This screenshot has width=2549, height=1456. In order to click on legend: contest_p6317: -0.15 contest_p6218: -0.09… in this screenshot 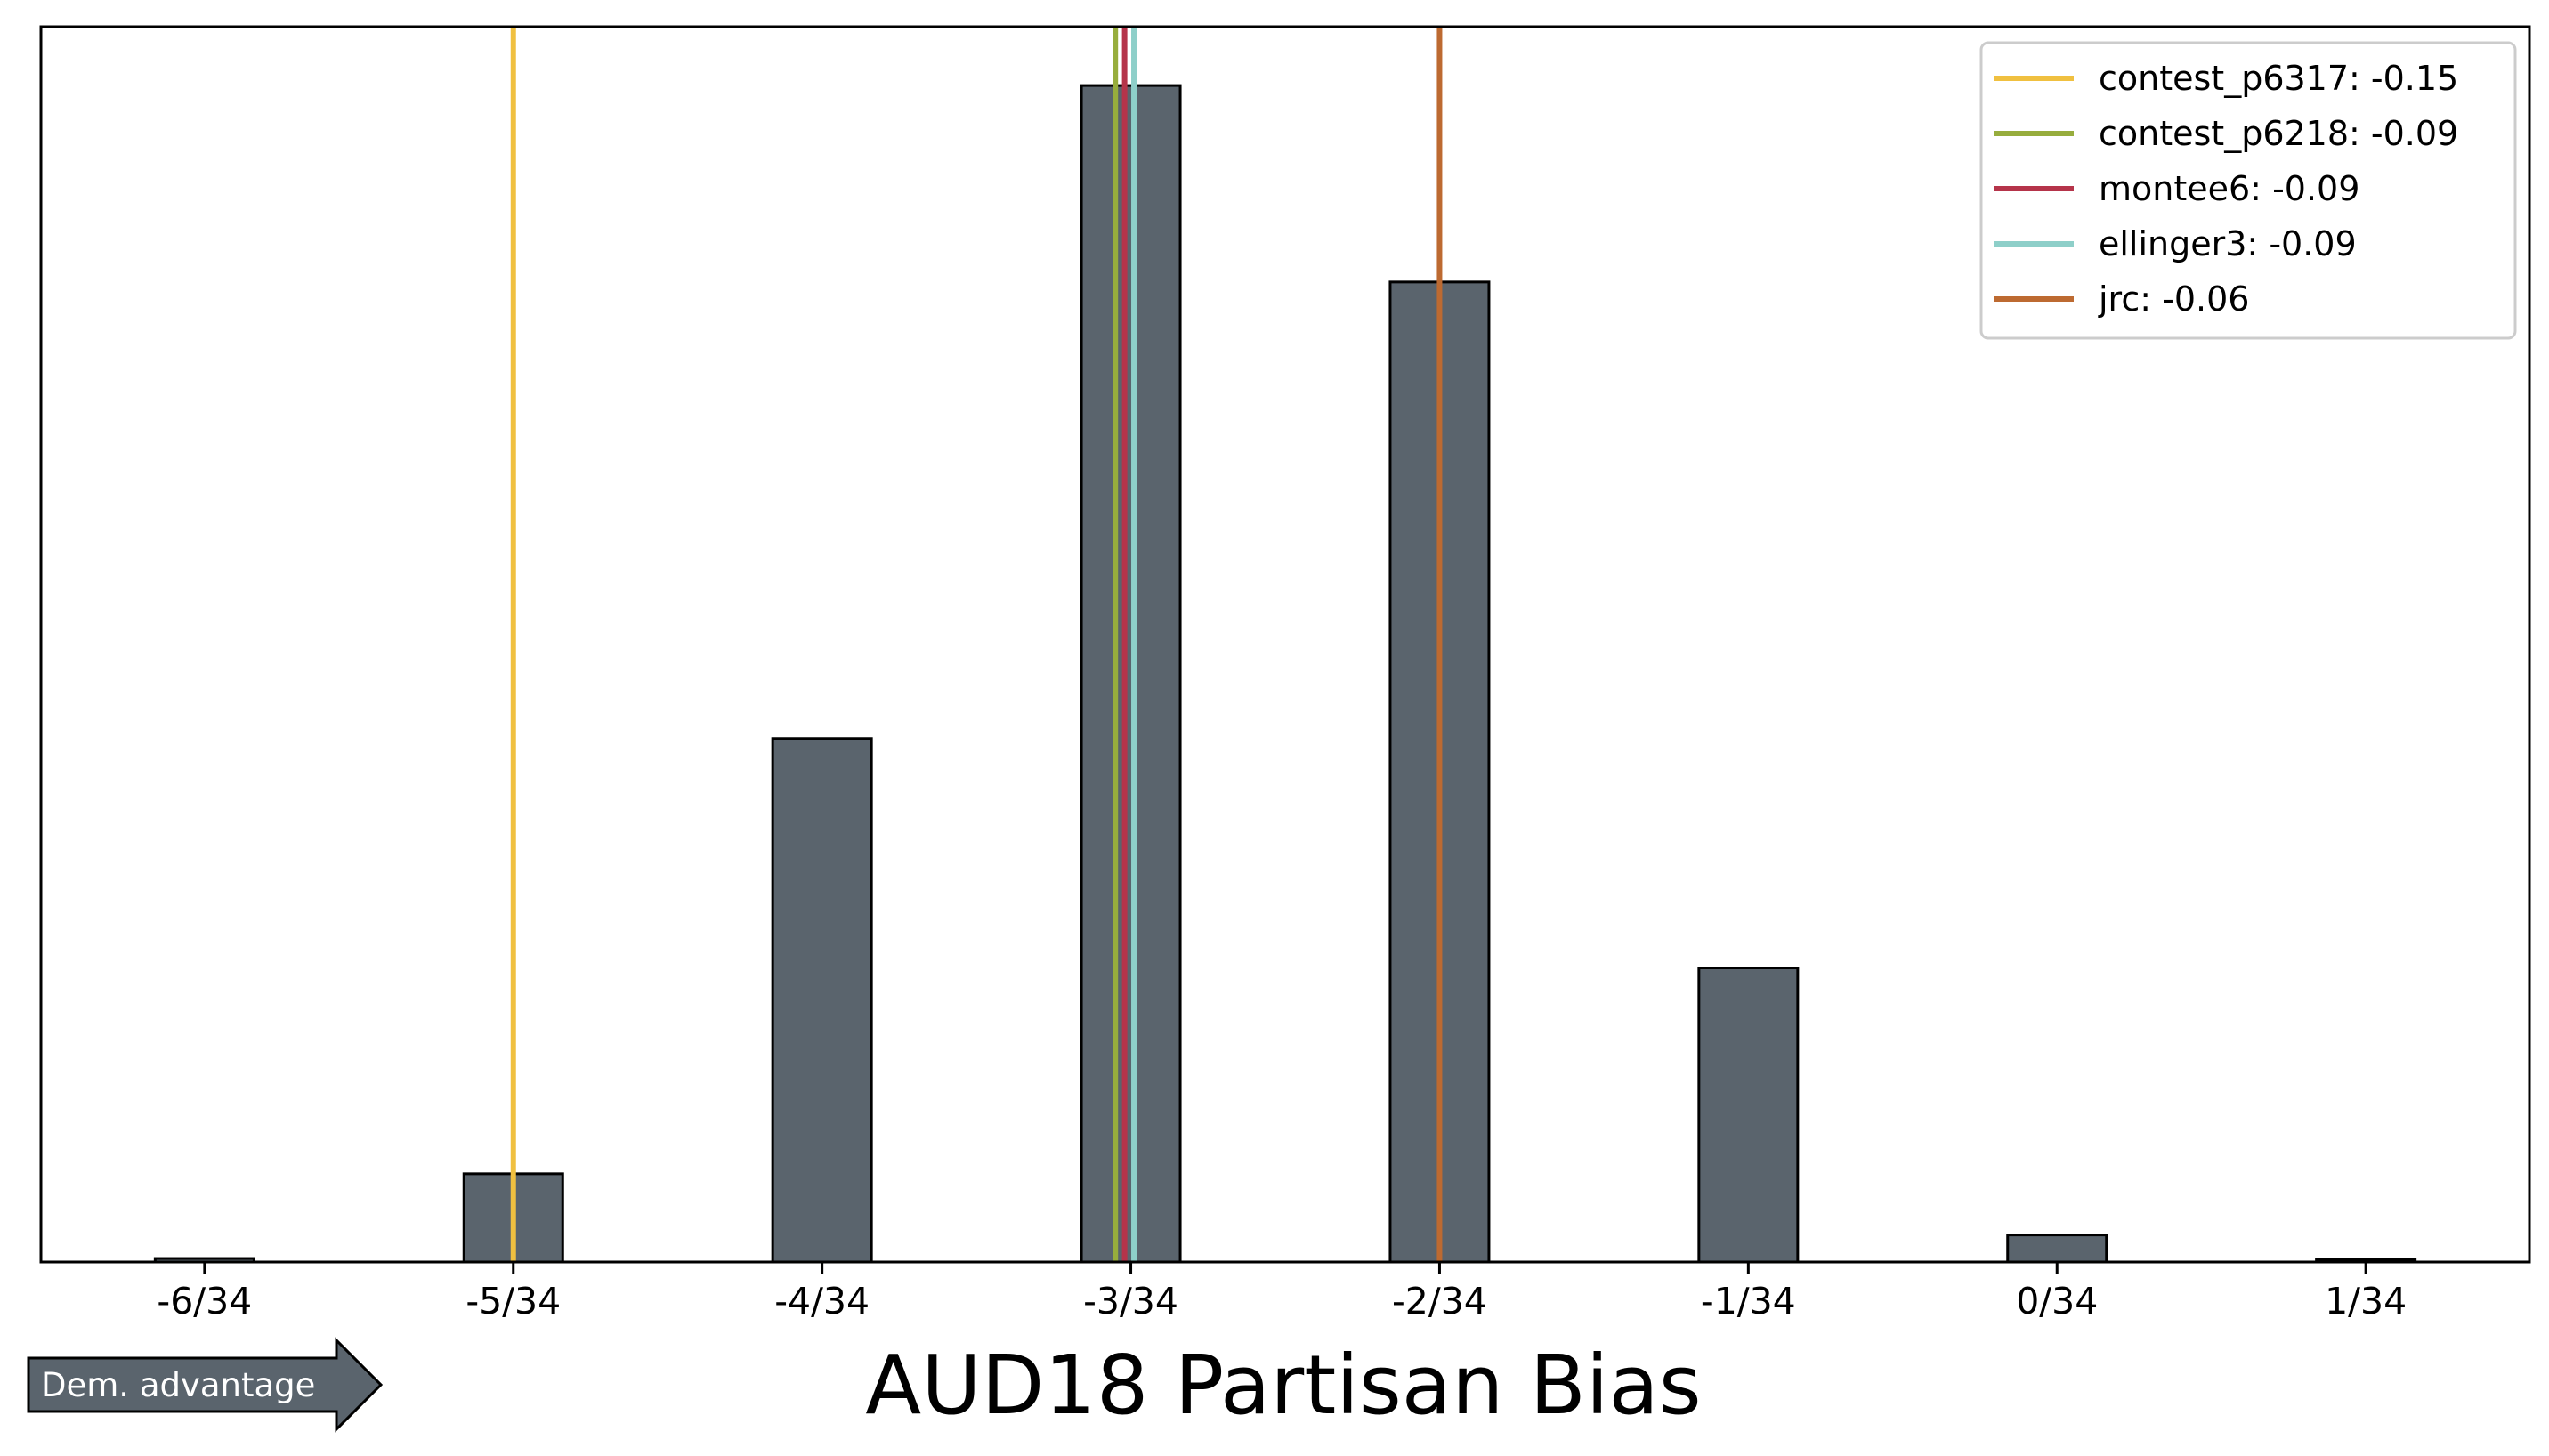, I will do `click(2248, 190)`.